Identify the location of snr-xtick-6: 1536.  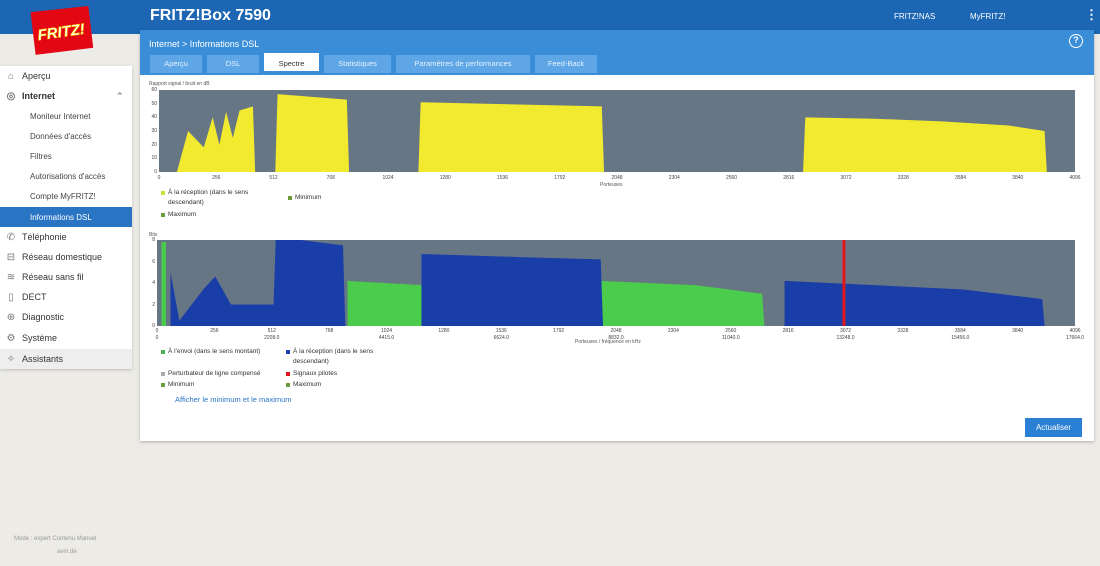
(502, 178).